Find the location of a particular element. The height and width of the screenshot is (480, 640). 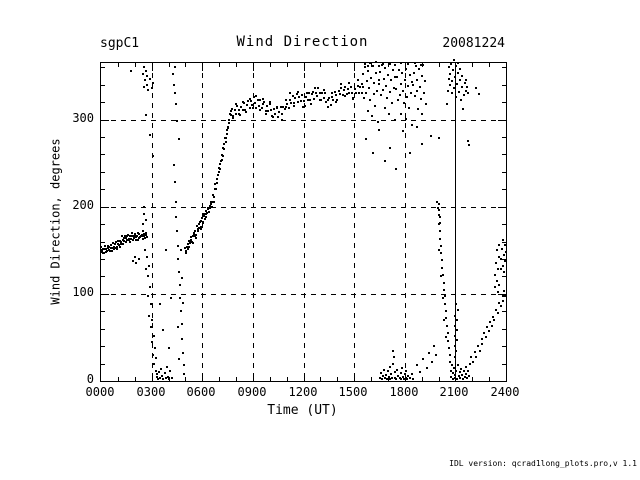

x-major-tick is located at coordinates (253, 67).